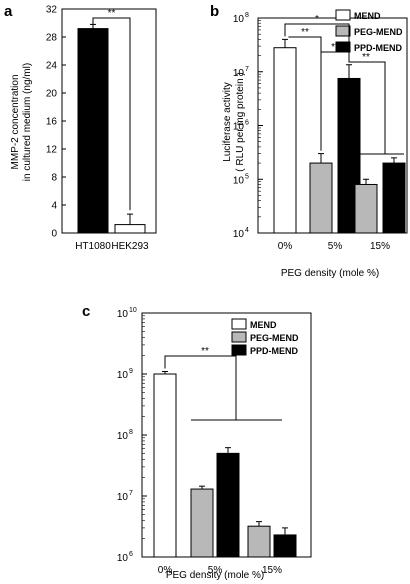 The image size is (410, 584). I want to click on panel-a-plot: 0 4 8 12 16 20 24 28 32 HT1080 HEK293 **, so click(101, 128).